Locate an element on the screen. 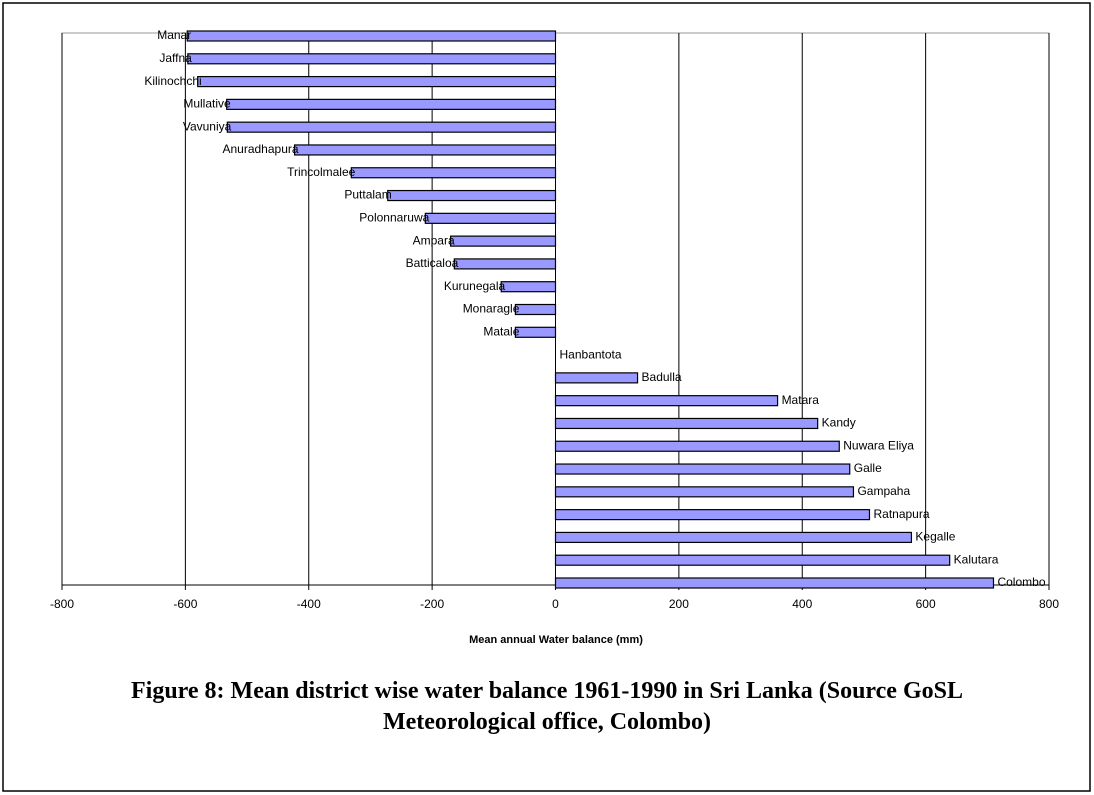  category-label: Kalutara is located at coordinates (976, 559).